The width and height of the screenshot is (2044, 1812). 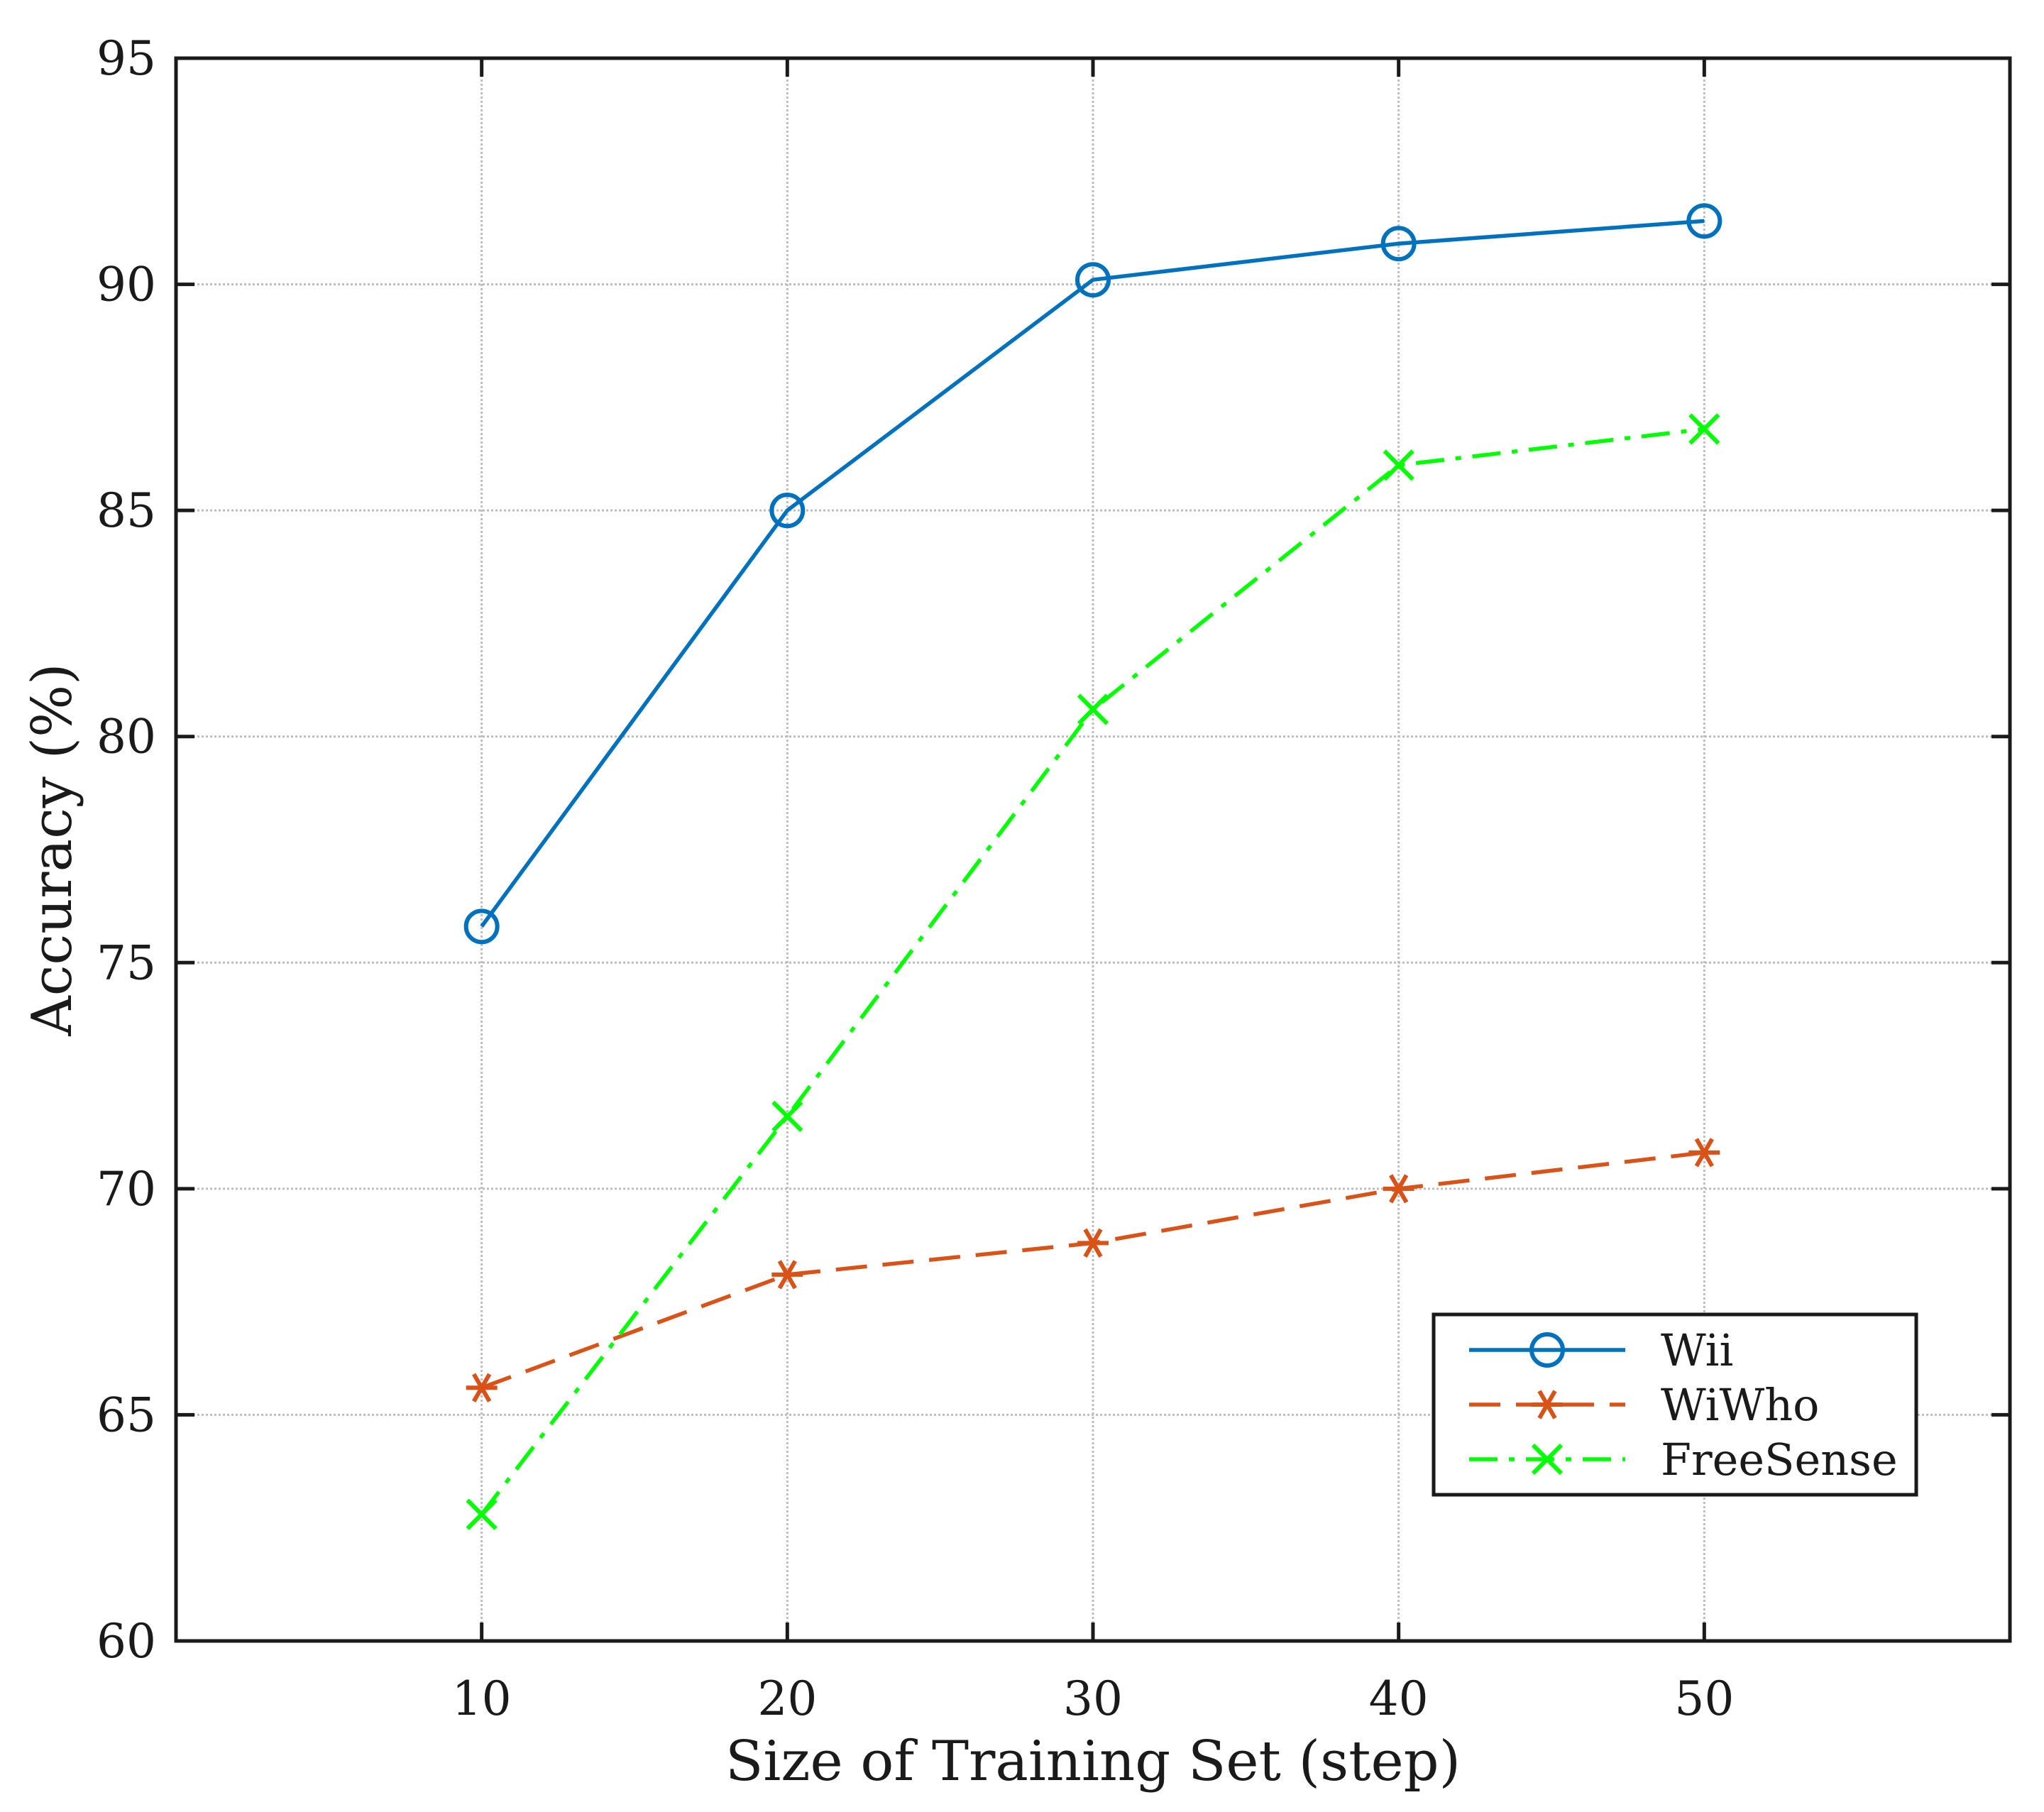 I want to click on y-tick-label: 65, so click(x=126, y=1415).